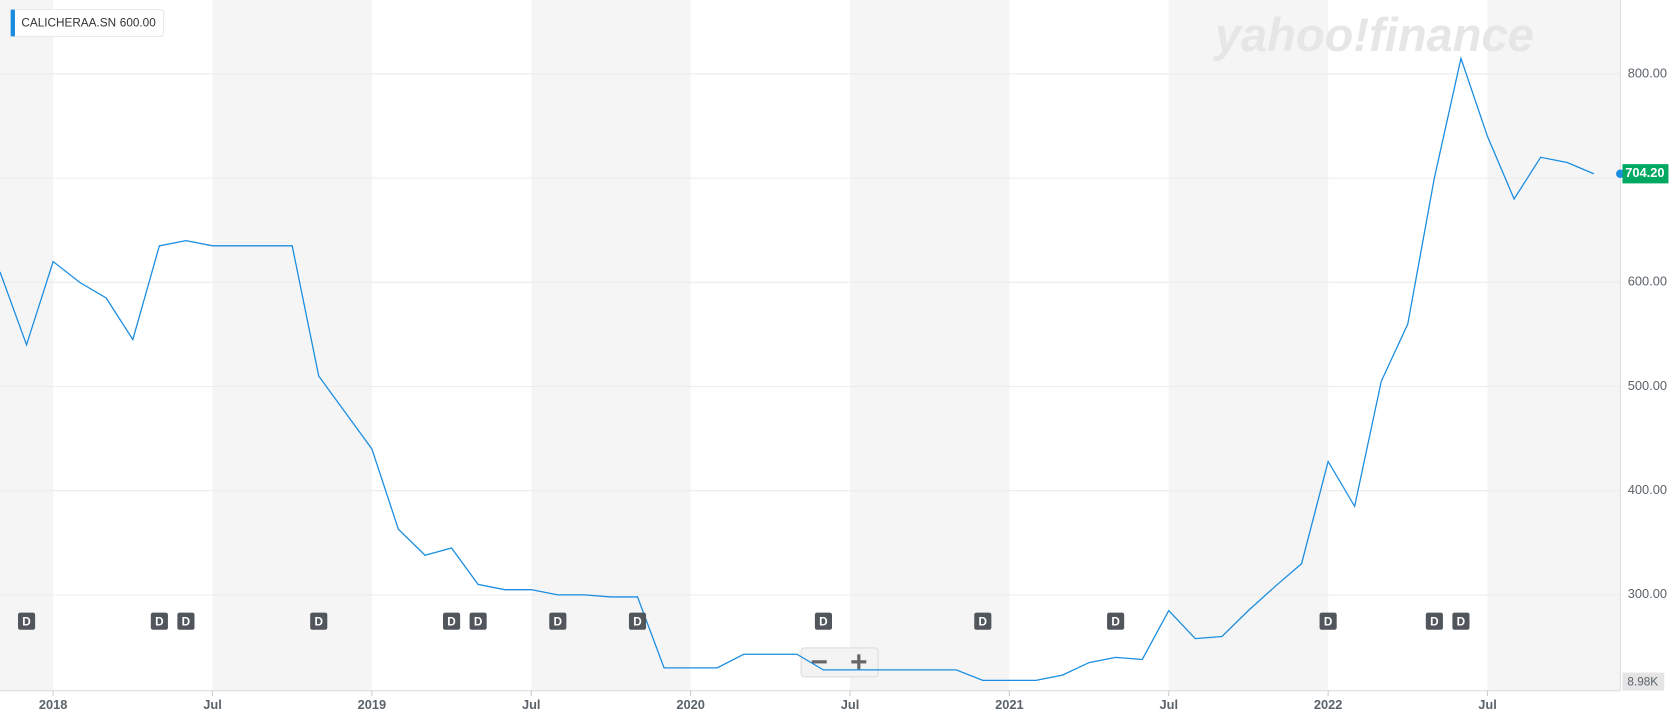  I want to click on x-tick-label: 2021, so click(1009, 704).